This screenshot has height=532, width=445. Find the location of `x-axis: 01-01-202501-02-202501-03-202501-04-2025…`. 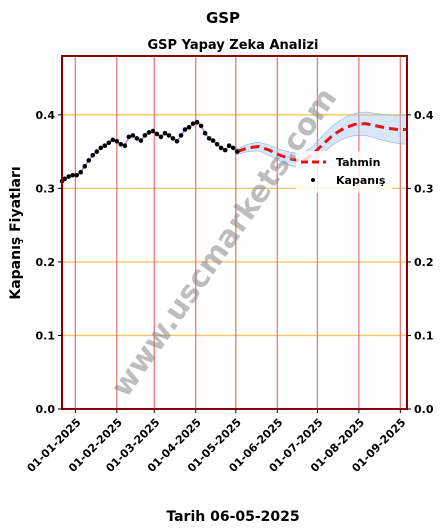

x-axis: 01-01-202501-02-202501-03-202501-04-2025… is located at coordinates (216, 442).